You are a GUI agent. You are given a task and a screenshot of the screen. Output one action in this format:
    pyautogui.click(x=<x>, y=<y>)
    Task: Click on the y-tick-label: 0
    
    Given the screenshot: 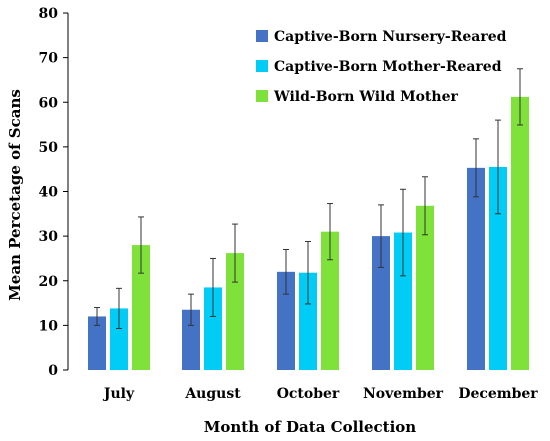 What is the action you would take?
    pyautogui.click(x=53, y=371)
    